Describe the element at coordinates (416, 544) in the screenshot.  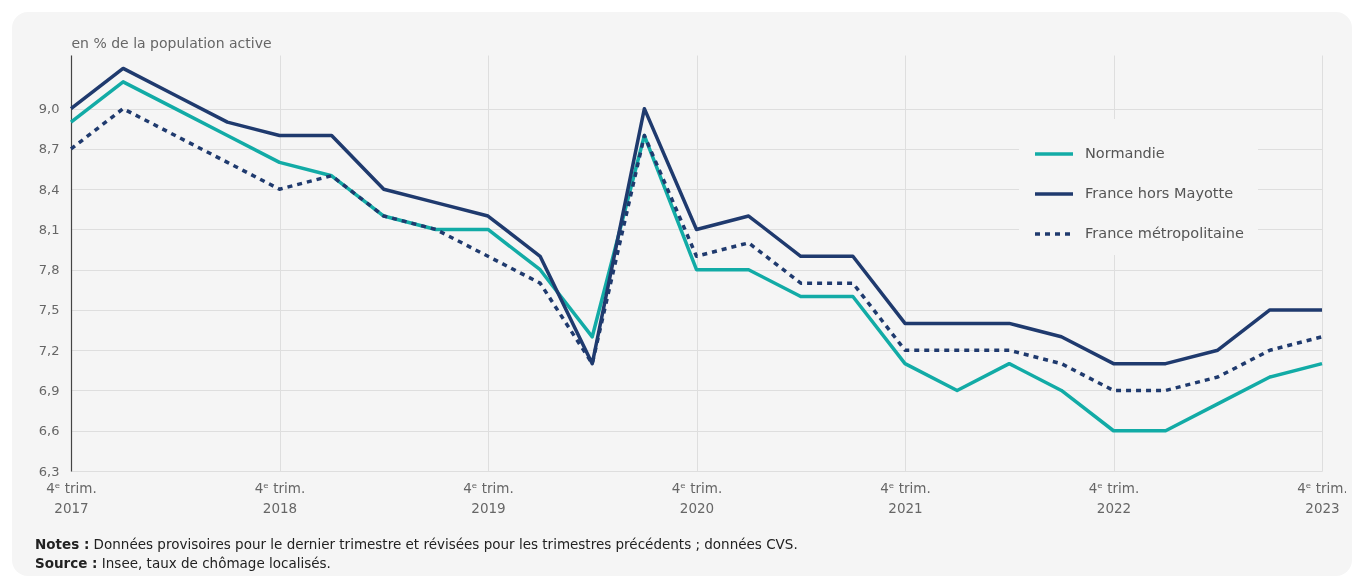
I see `text: Notes : Données provisoires pour le dernier trimestre et révisées pour les trimestres précédents ; données CVS.` at that location.